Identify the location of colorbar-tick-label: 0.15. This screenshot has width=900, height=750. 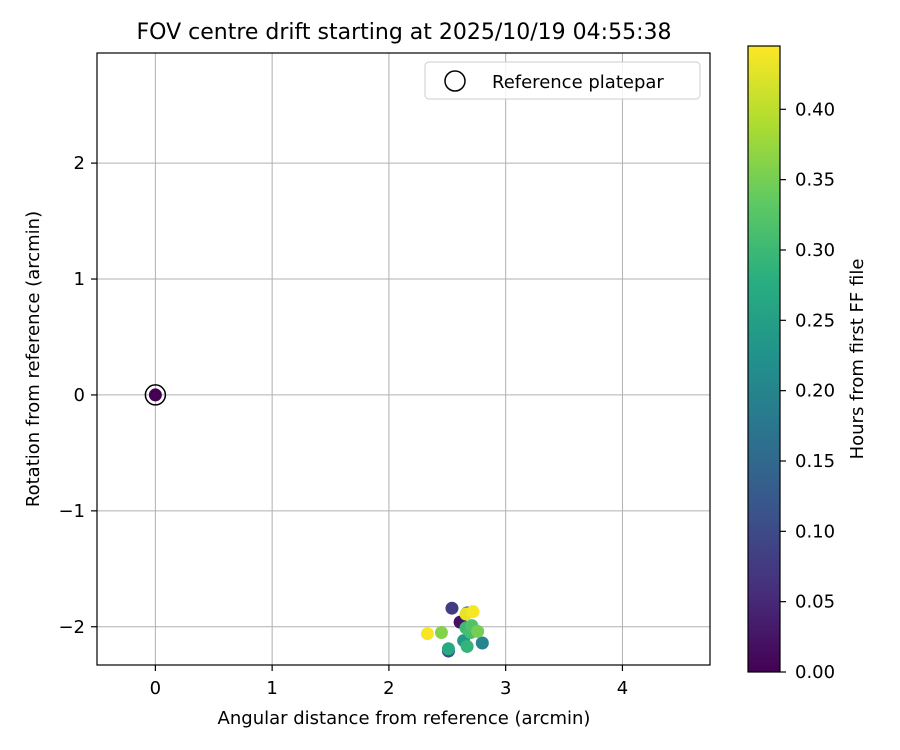
(815, 461).